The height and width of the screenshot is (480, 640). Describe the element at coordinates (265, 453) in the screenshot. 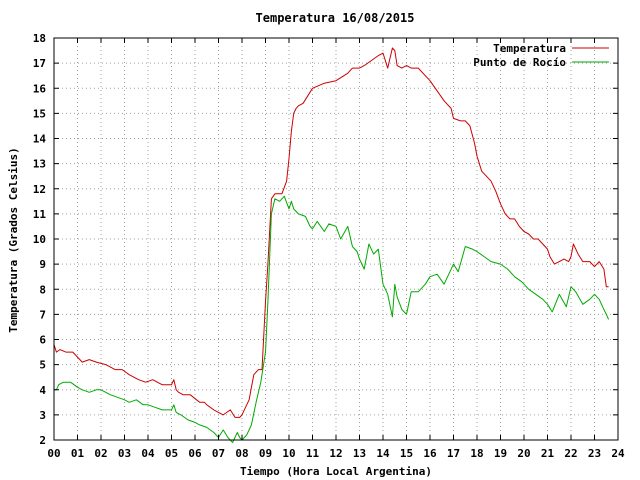

I see `x-tick-label: 09` at that location.